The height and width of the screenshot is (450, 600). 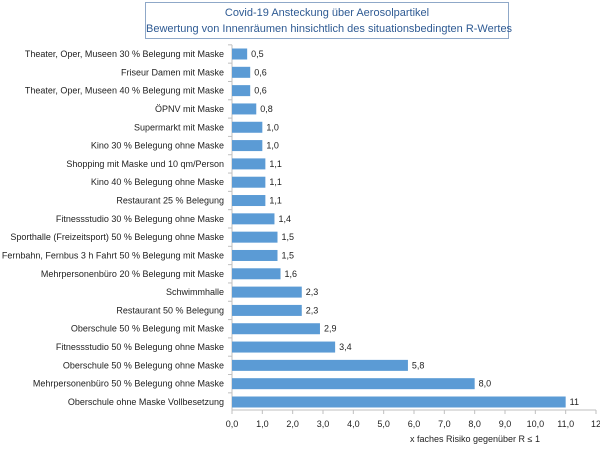 I want to click on x-tick-label: 3,0, so click(x=323, y=424).